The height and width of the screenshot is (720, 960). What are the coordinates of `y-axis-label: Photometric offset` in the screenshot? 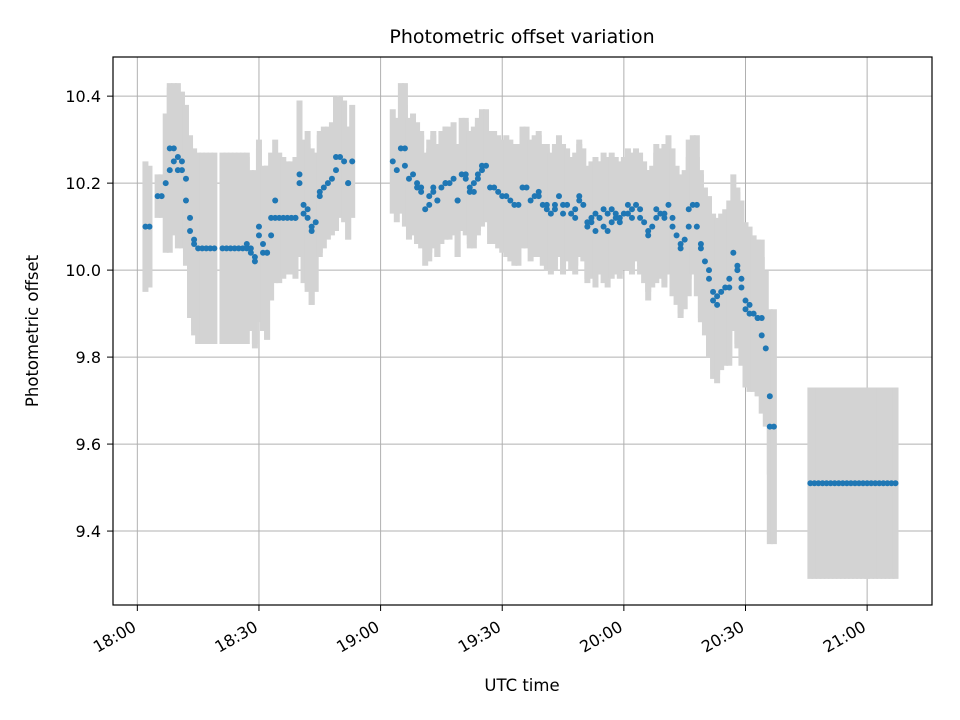 It's located at (32, 330).